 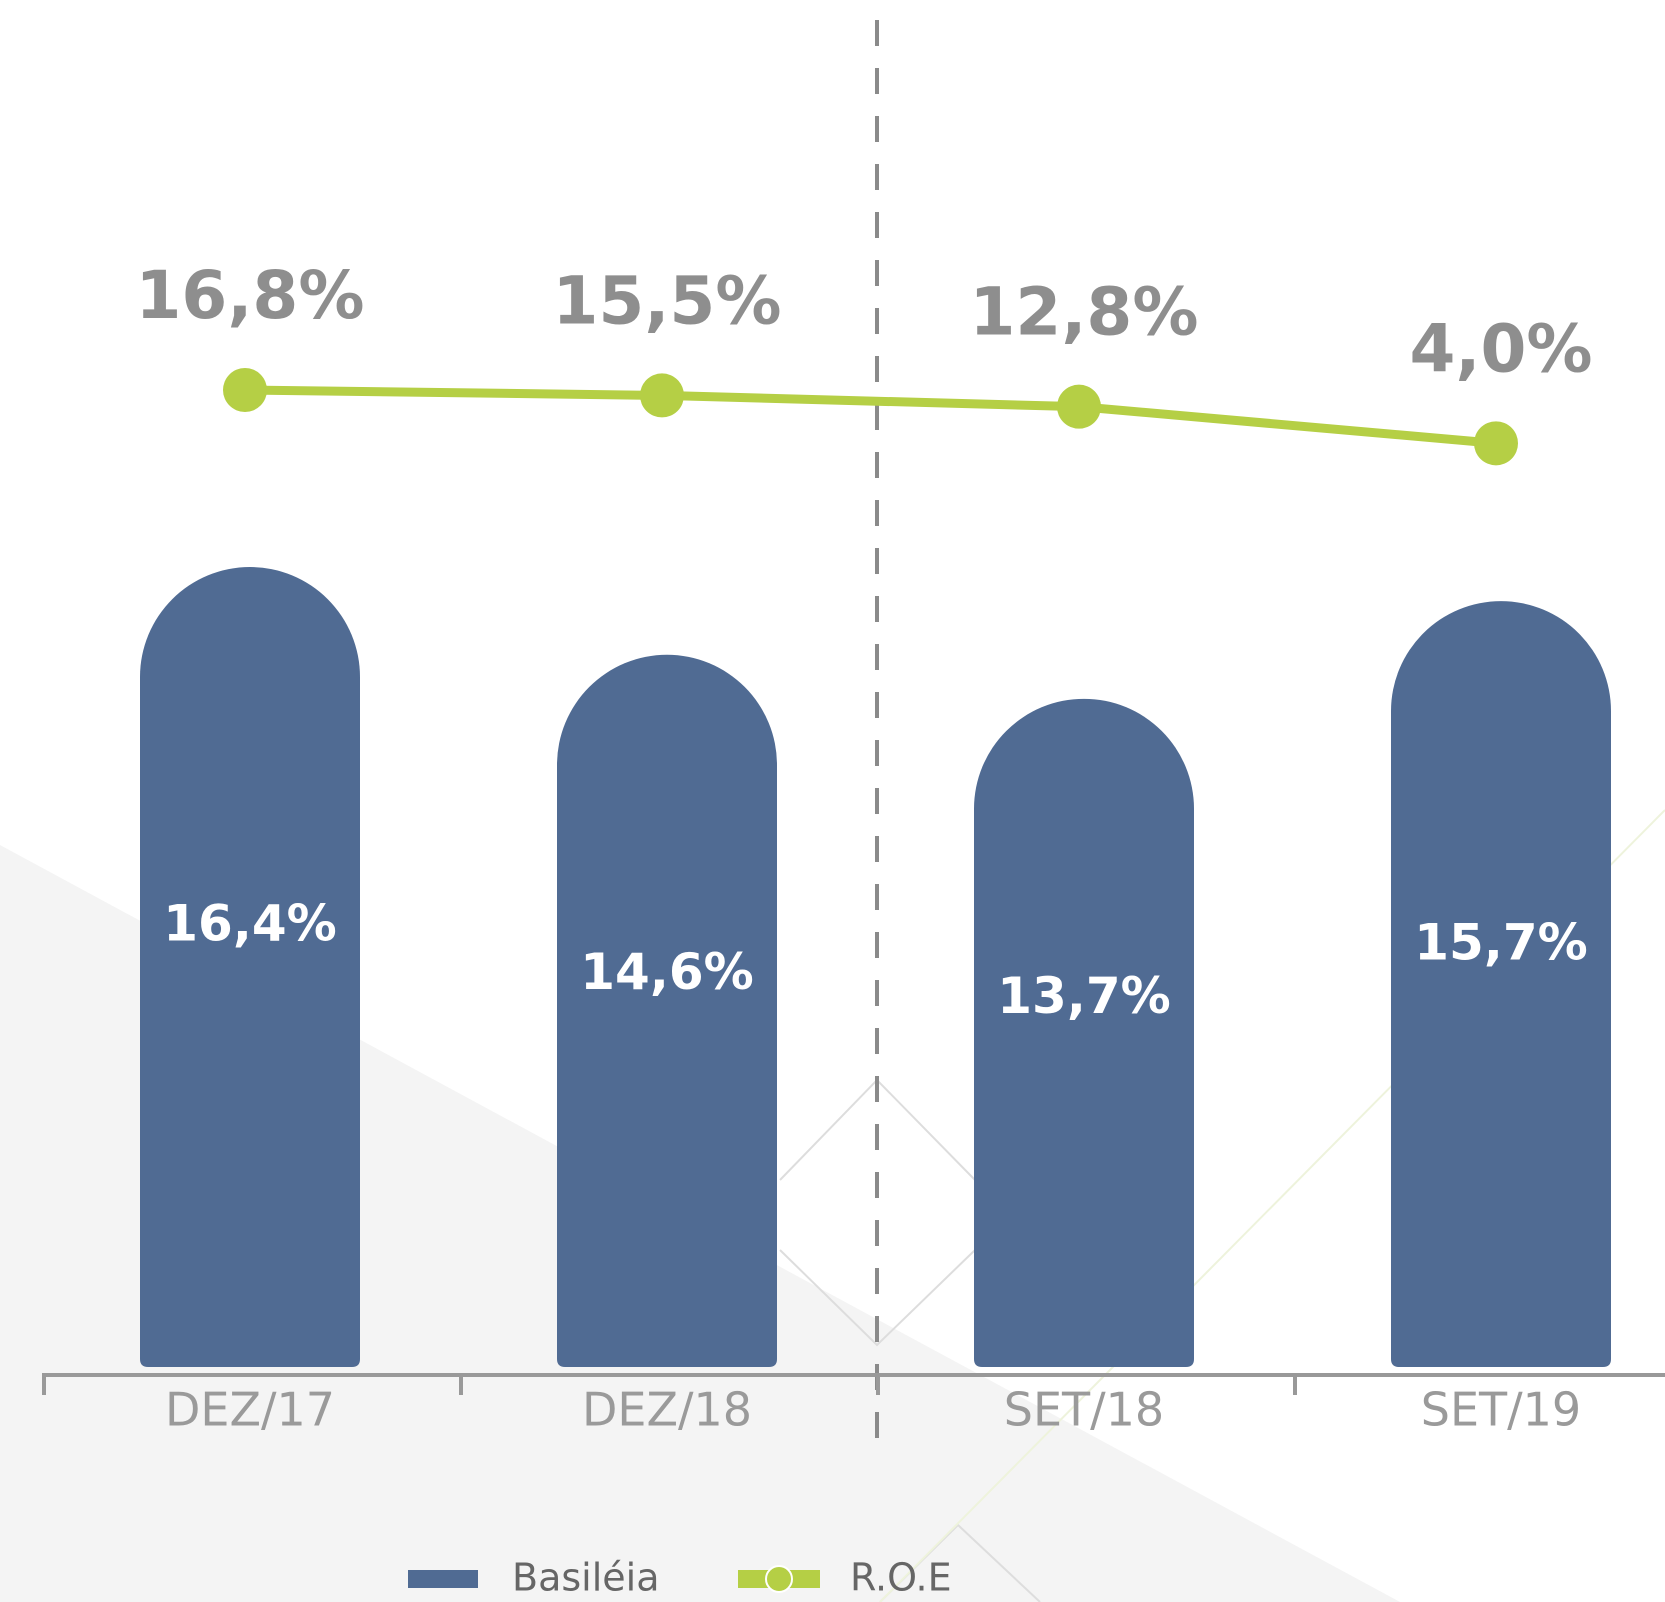 I want to click on legend-label: Basiléia, so click(x=586, y=1578).